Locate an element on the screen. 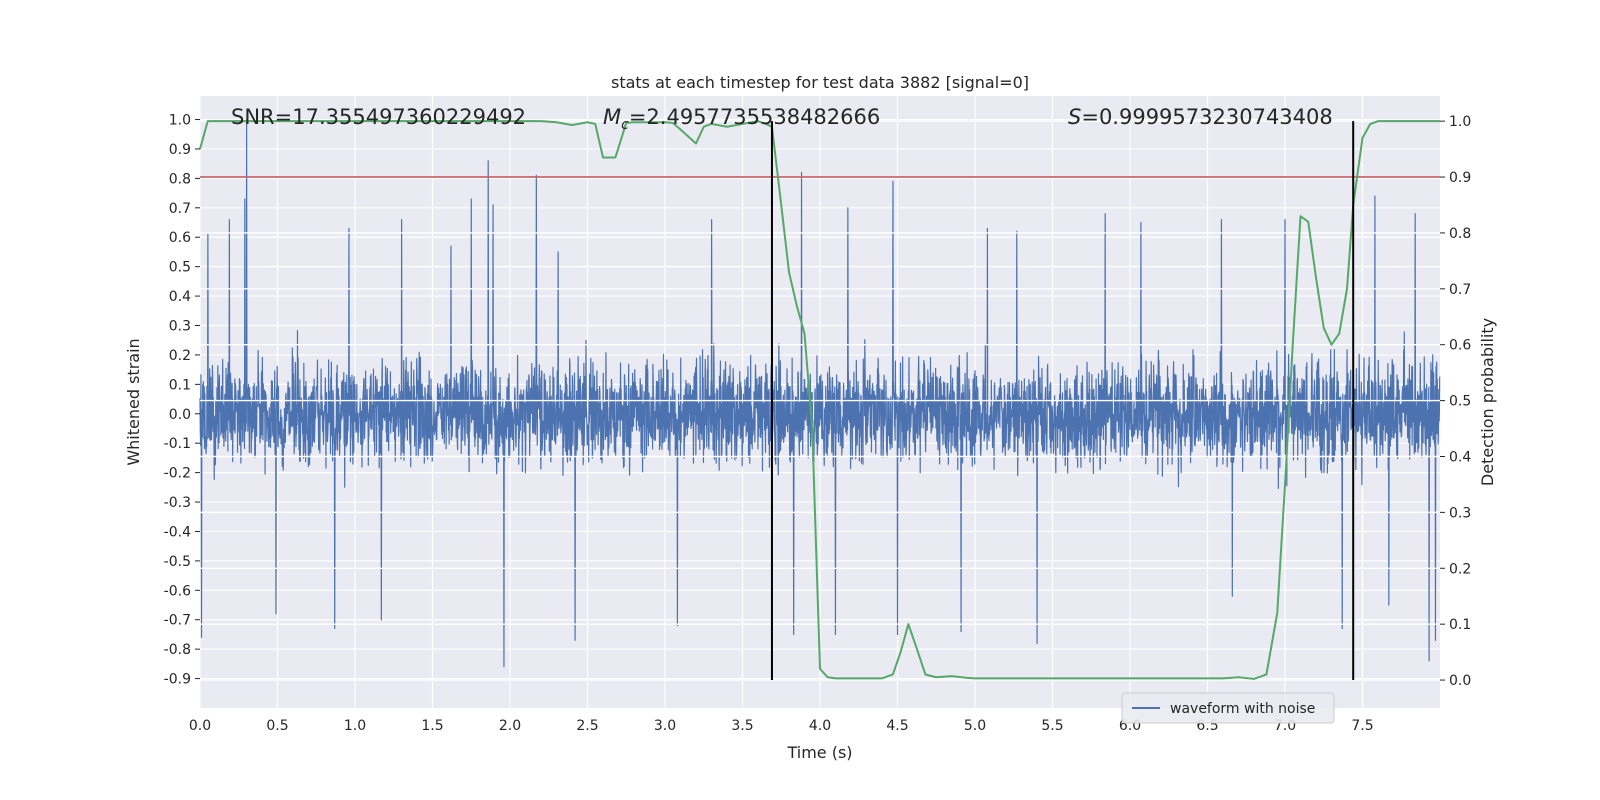 The height and width of the screenshot is (800, 1600). chirp-mass-annotation: Mc=2.4957735538482666 is located at coordinates (741, 119).